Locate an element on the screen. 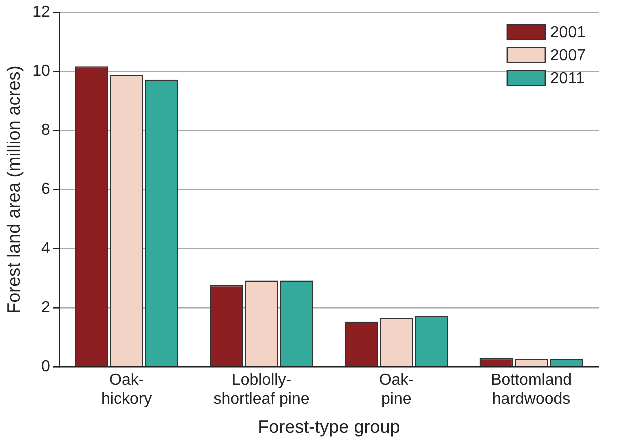 The image size is (621, 443). x-tick-label: Loblolly-shortleaf pine is located at coordinates (262, 390).